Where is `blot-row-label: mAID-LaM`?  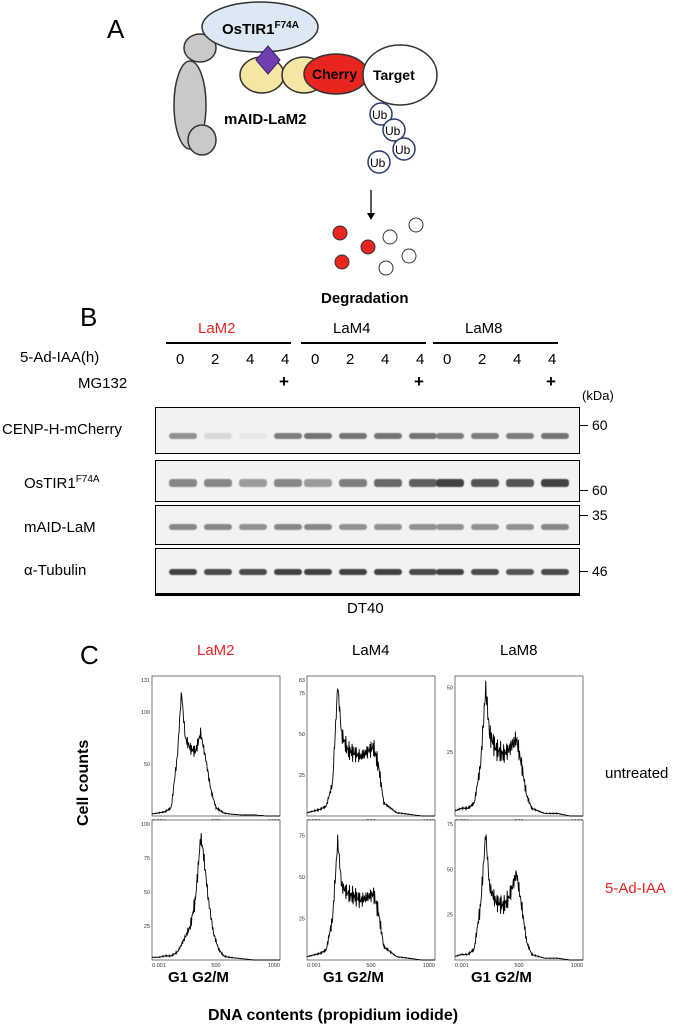 blot-row-label: mAID-LaM is located at coordinates (60, 527).